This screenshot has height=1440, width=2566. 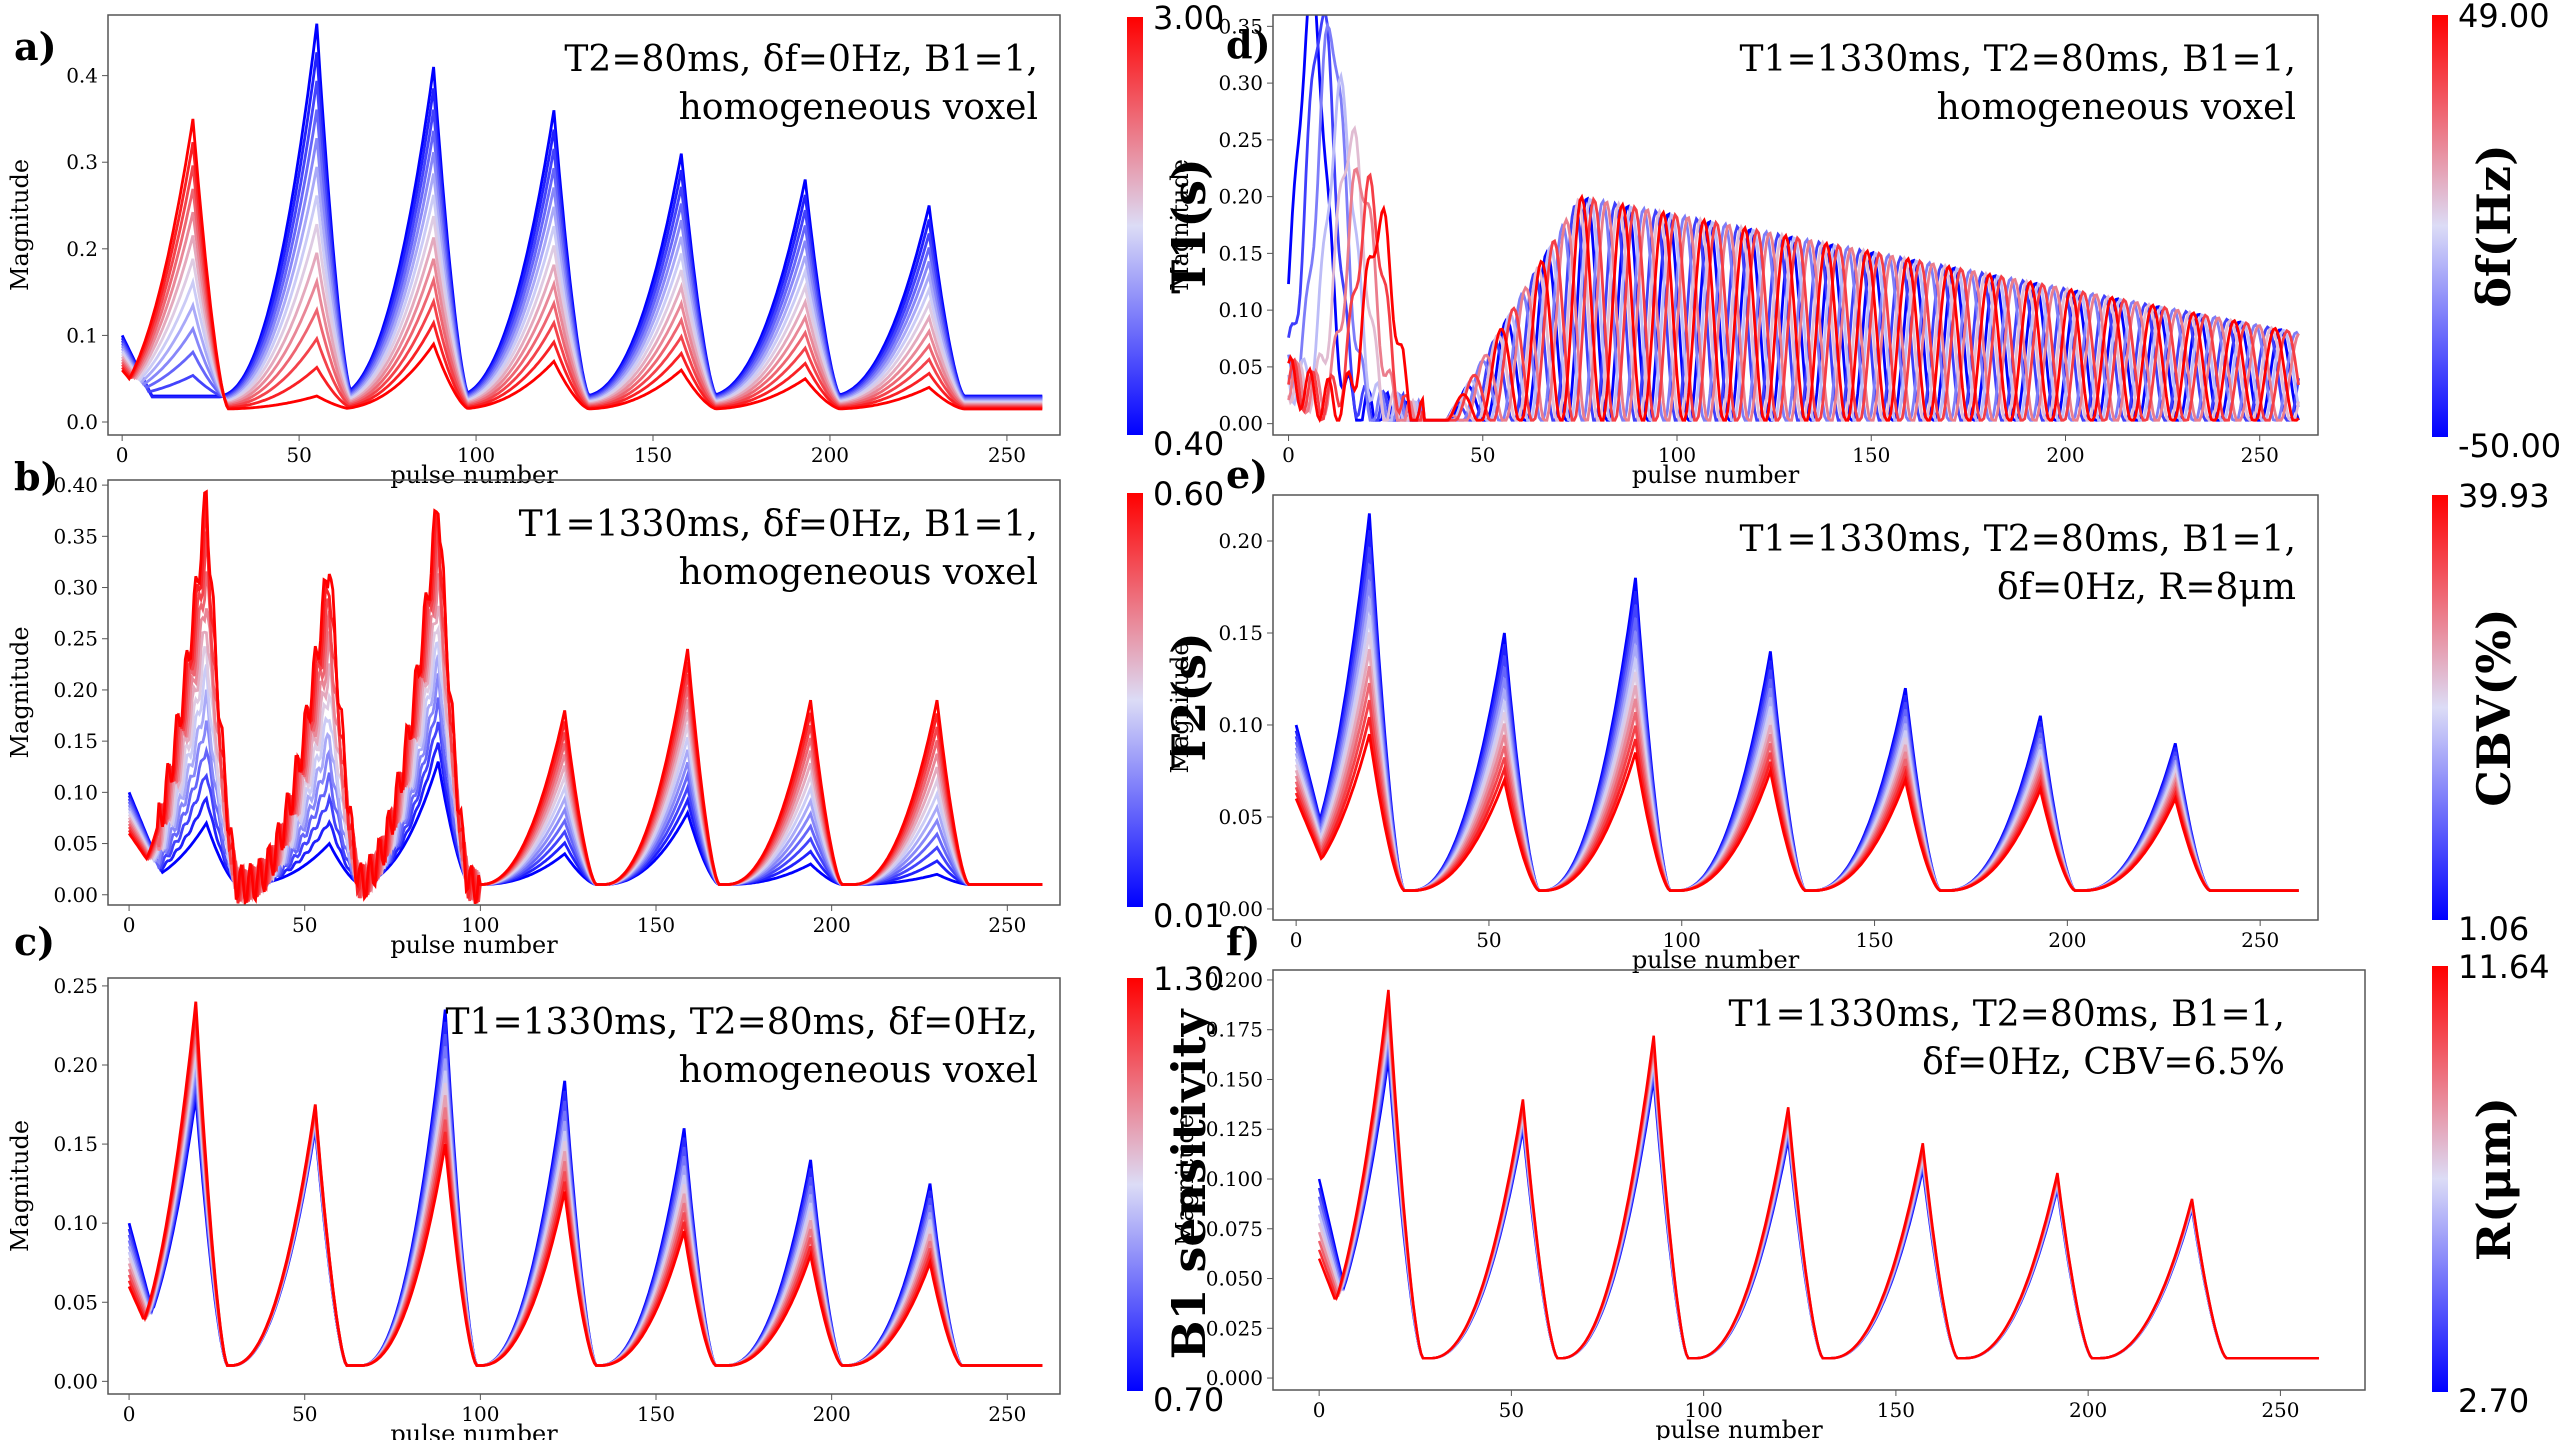 I want to click on y-tick-label-c-4: 0.20, so click(x=75, y=1065).